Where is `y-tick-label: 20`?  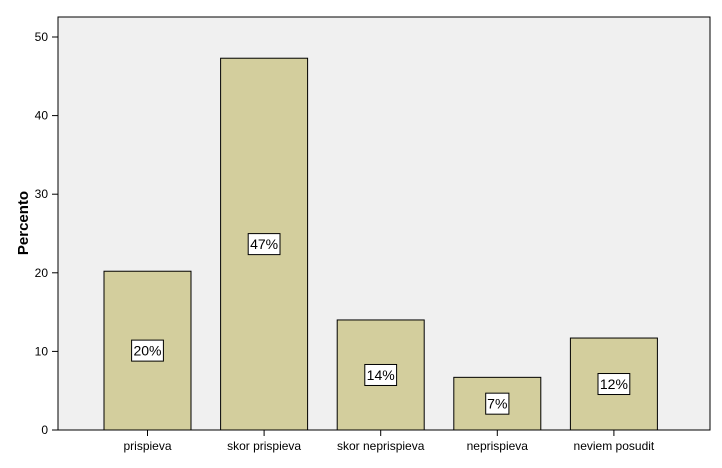
y-tick-label: 20 is located at coordinates (42, 273).